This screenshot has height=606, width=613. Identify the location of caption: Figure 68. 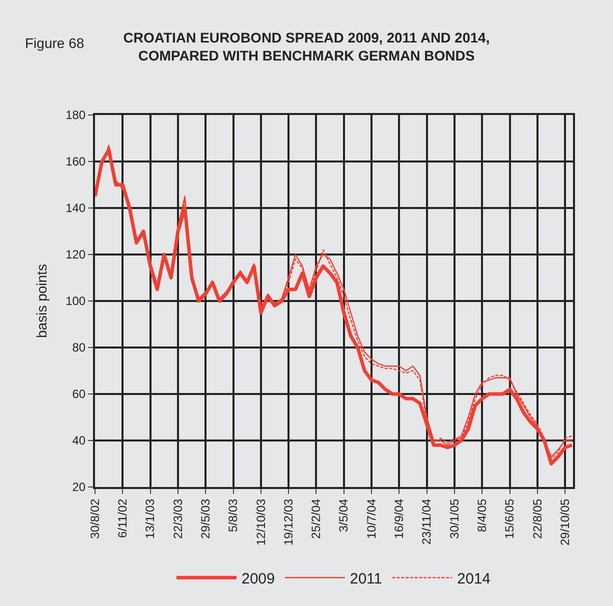
(54, 43).